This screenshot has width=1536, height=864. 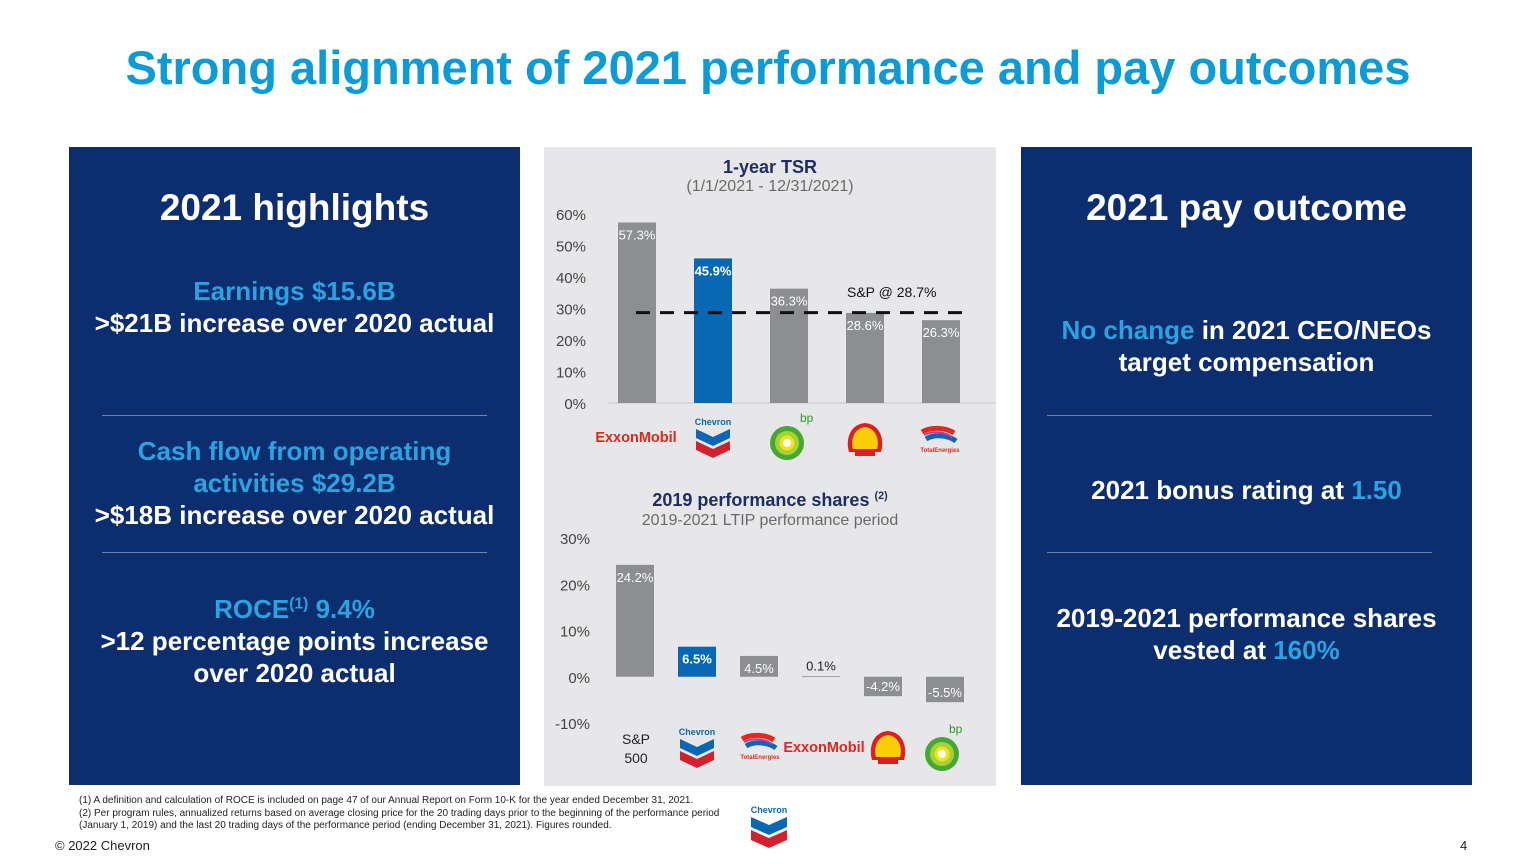 I want to click on chevron-footer-logo: Chevron, so click(x=769, y=826).